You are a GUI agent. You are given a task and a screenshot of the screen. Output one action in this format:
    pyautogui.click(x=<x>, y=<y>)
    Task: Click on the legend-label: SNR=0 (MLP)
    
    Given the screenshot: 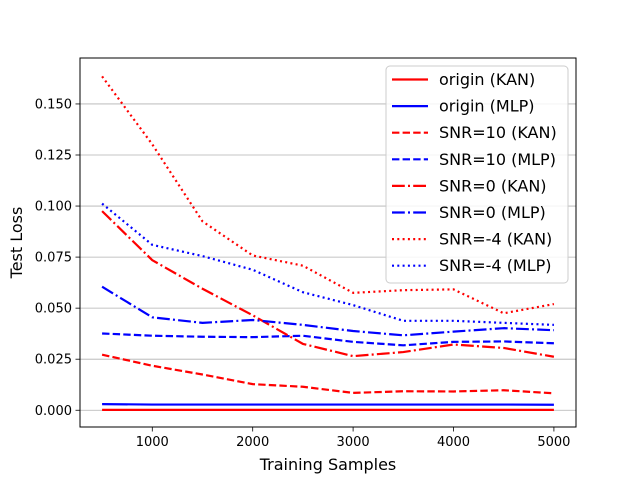 What is the action you would take?
    pyautogui.click(x=492, y=212)
    